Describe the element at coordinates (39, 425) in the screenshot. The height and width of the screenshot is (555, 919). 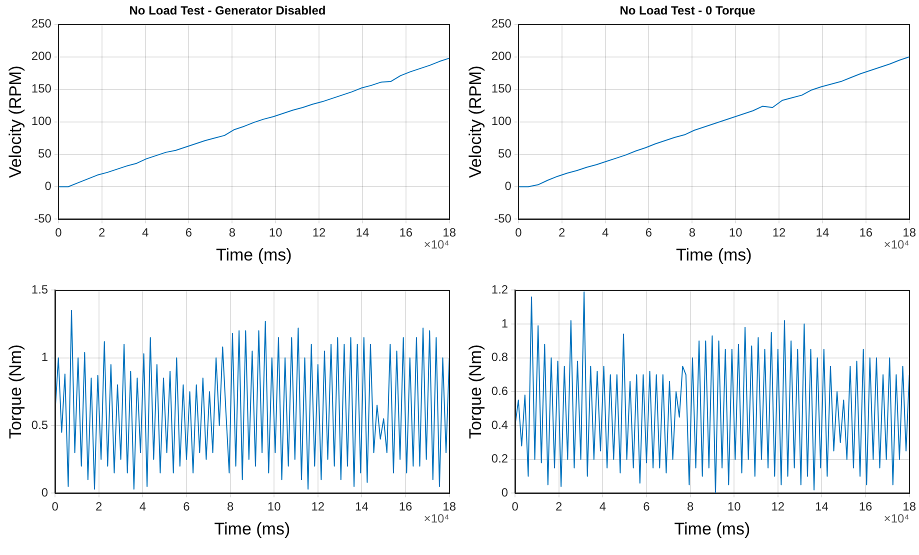
I see `y-tick-label: 0.5` at that location.